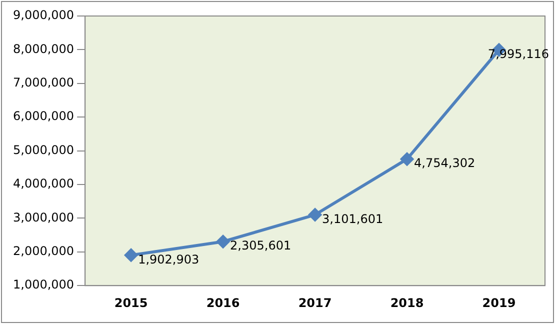 This screenshot has height=326, width=557. What do you see at coordinates (43, 183) in the screenshot?
I see `y-tick-label: 4,000,000` at bounding box center [43, 183].